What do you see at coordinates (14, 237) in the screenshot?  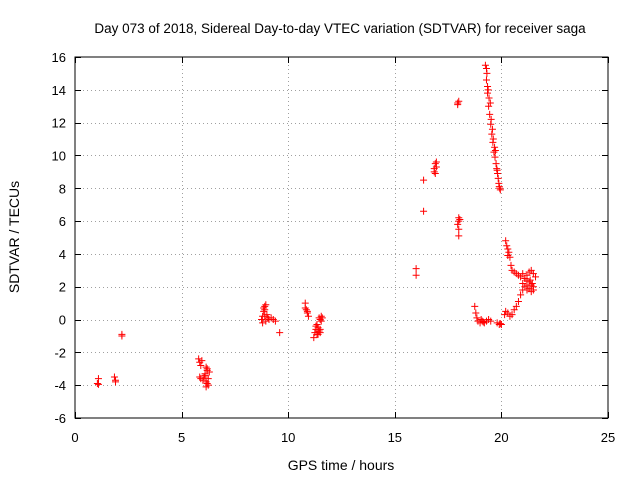 I see `y-axis-label: SDTVAR / TECUs` at bounding box center [14, 237].